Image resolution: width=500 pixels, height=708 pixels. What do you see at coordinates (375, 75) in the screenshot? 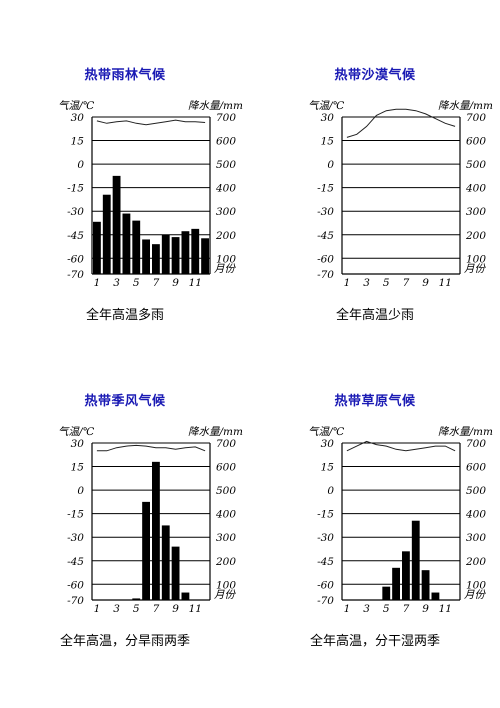
I see `chart-title: 热带沙漠气候` at bounding box center [375, 75].